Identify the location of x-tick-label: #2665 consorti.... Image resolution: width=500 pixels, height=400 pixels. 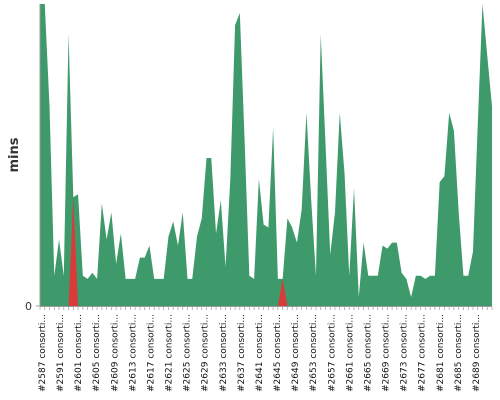
(368, 353).